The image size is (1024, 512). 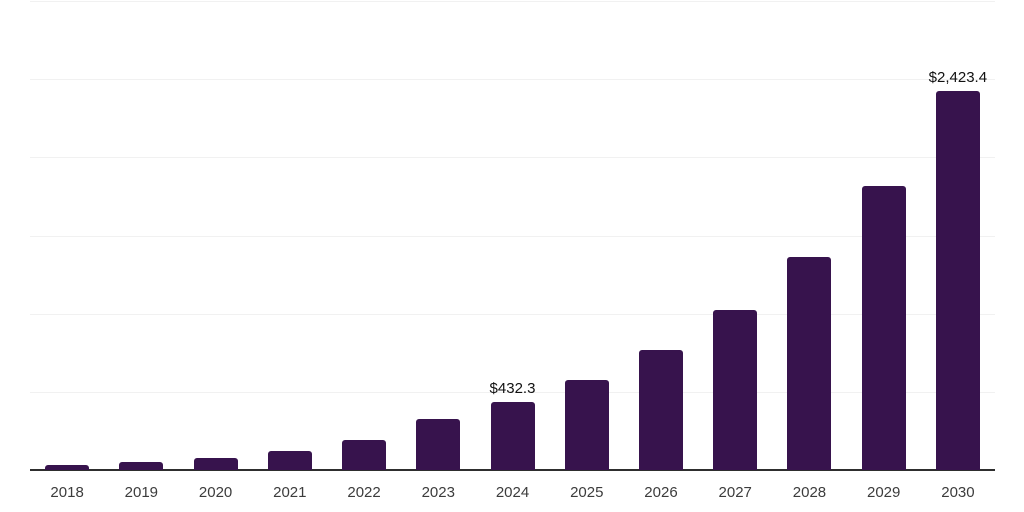 What do you see at coordinates (809, 363) in the screenshot?
I see `bar-2028` at bounding box center [809, 363].